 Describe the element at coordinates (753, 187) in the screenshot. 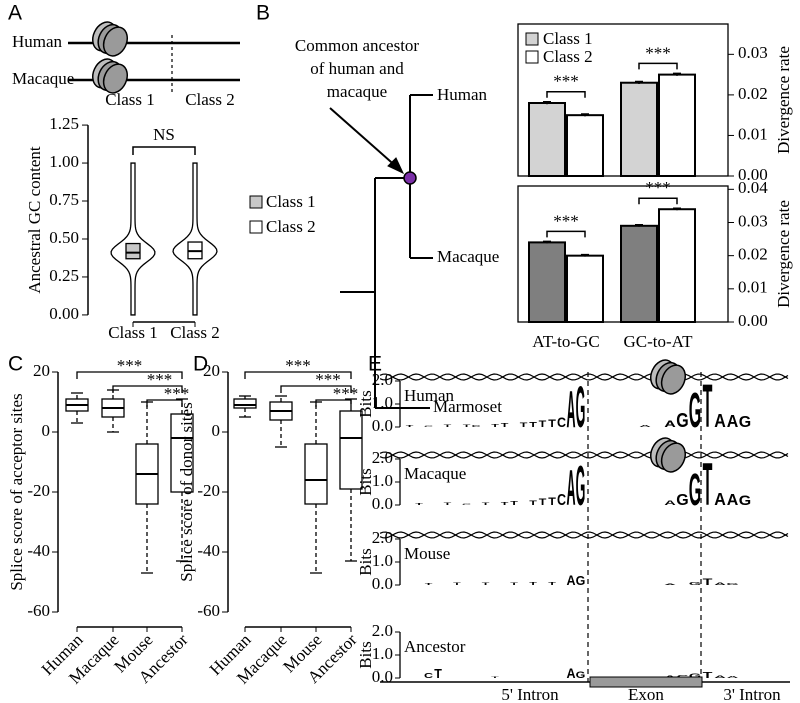

I see `y-tick-label: 0.04` at that location.